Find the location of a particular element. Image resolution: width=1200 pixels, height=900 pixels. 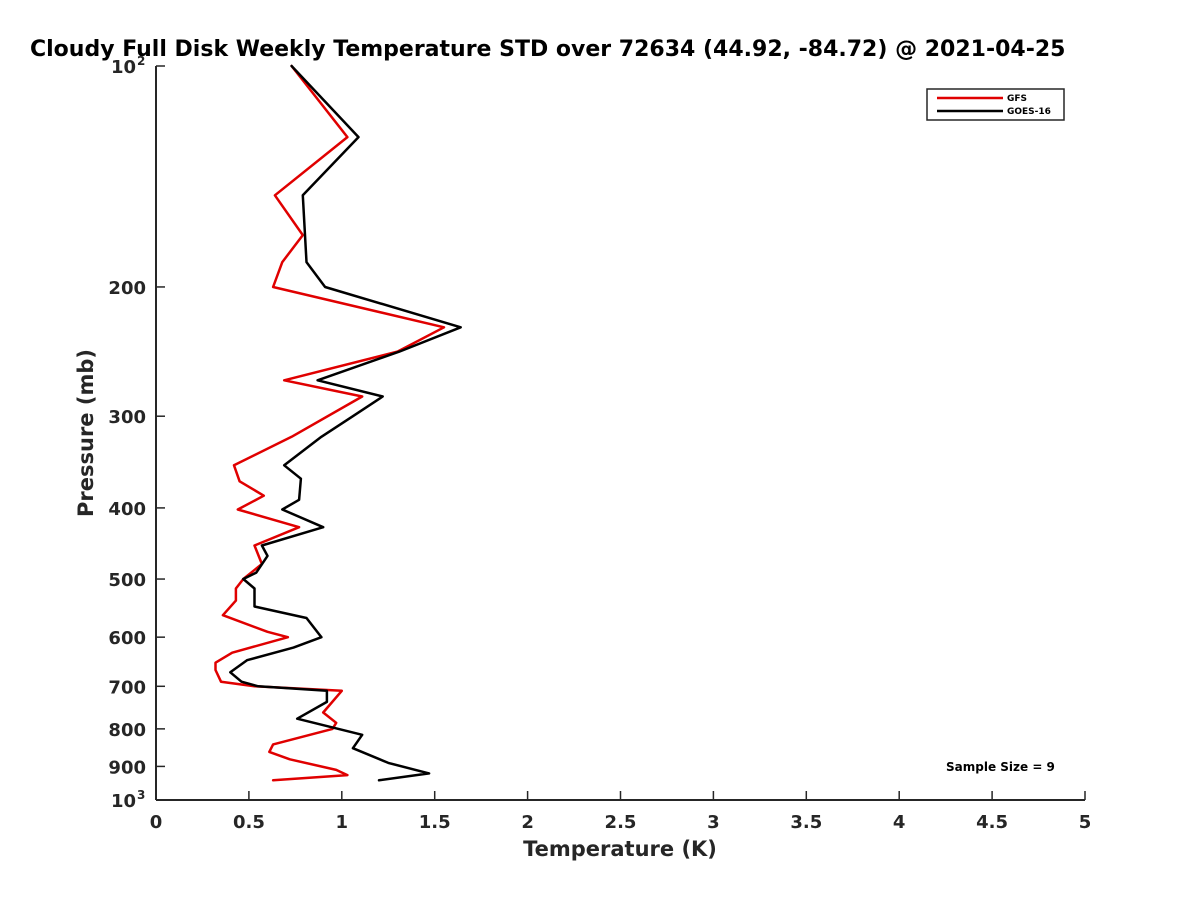

y-tick-exponent: 2 is located at coordinates (141, 61).